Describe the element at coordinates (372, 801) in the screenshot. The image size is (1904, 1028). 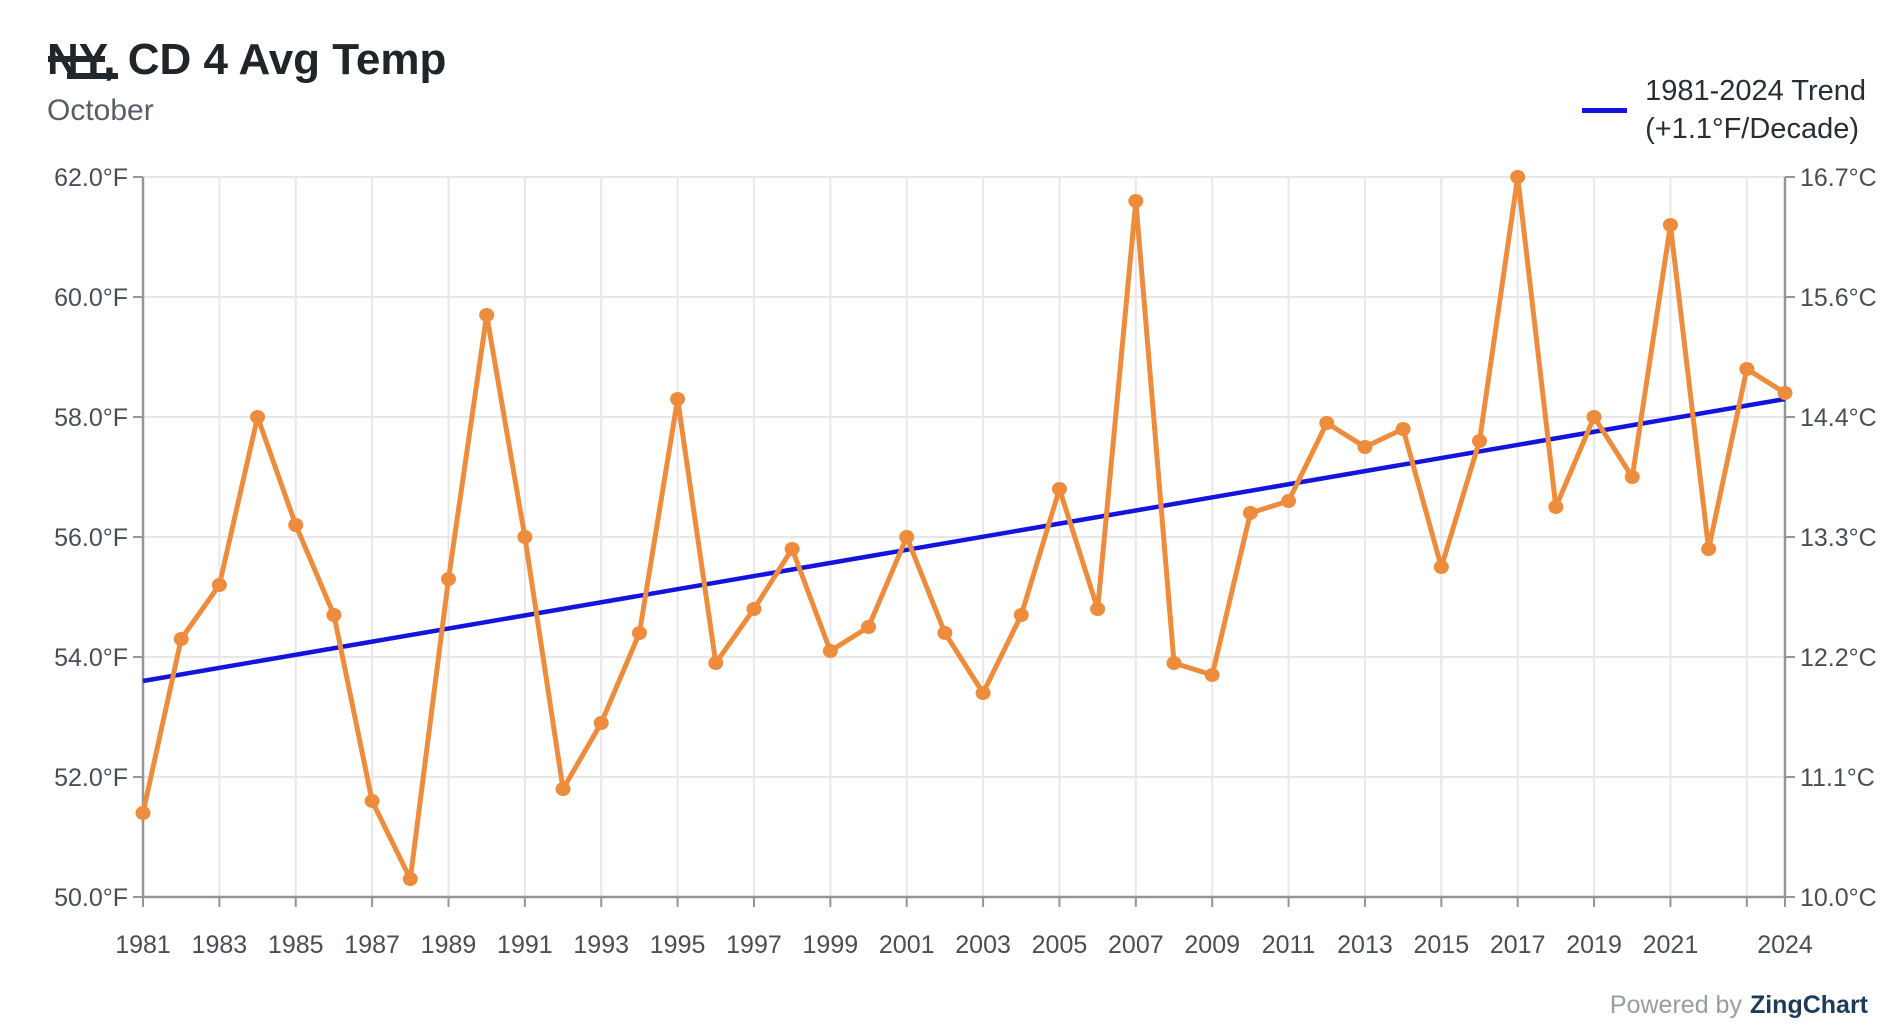
I see `data-point-1987` at that location.